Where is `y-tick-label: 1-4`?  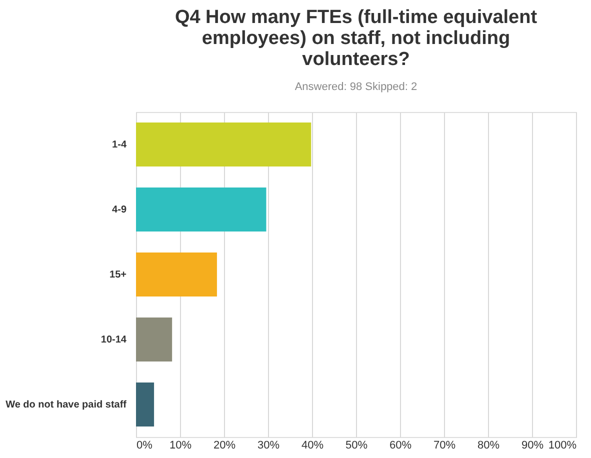
y-tick-label: 1-4 is located at coordinates (119, 145).